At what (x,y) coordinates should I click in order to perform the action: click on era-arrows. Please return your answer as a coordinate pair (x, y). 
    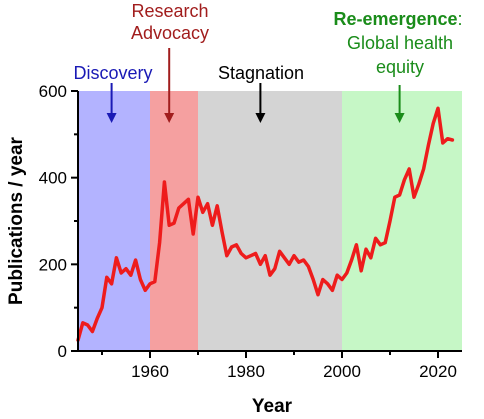
    Looking at the image, I should click on (255, 85).